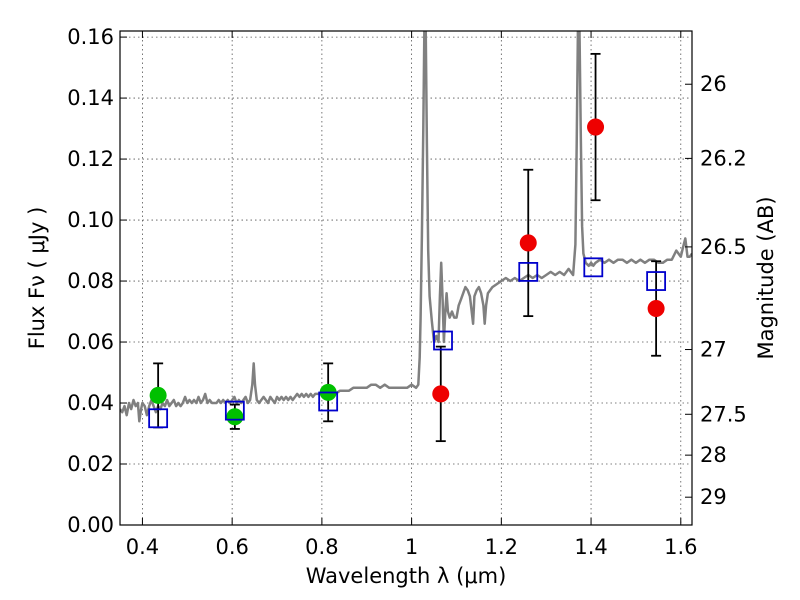 The height and width of the screenshot is (600, 800). I want to click on y2-tick-label: 26, so click(713, 84).